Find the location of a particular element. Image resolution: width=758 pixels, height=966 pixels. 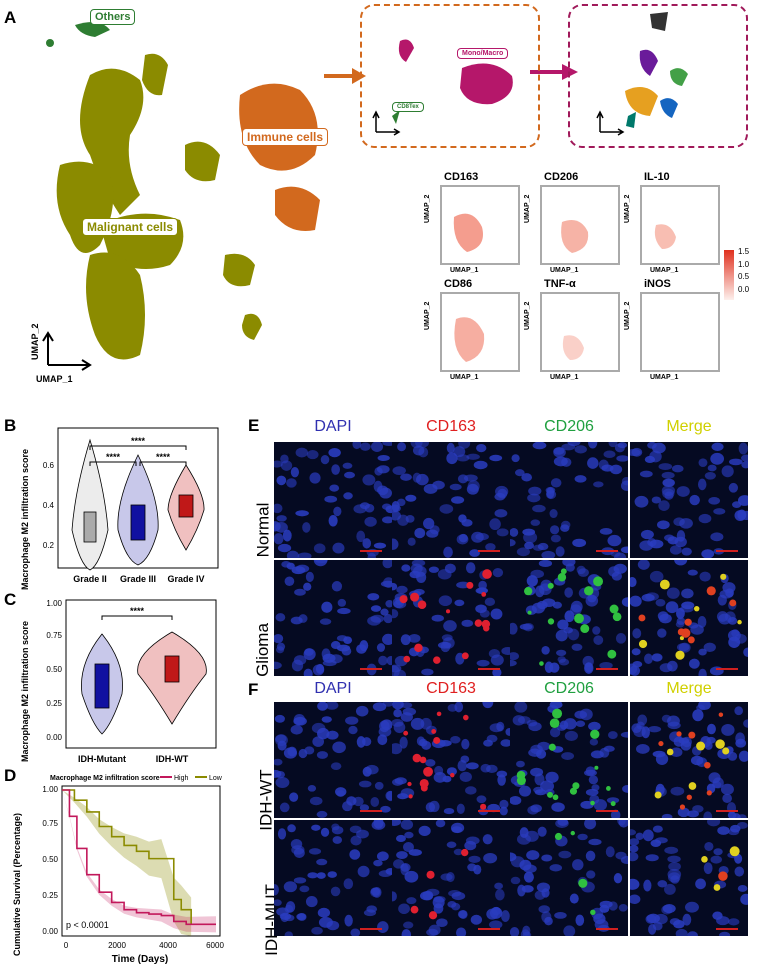

micro-e-normal-cd206 is located at coordinates (569, 500).